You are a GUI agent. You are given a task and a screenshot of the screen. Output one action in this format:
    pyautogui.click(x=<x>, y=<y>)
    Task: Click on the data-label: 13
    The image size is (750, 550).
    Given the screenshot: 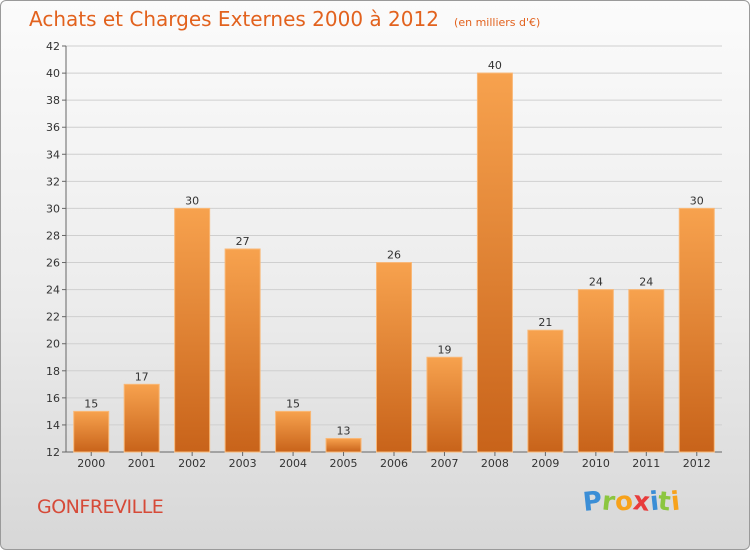 What is the action you would take?
    pyautogui.click(x=344, y=430)
    